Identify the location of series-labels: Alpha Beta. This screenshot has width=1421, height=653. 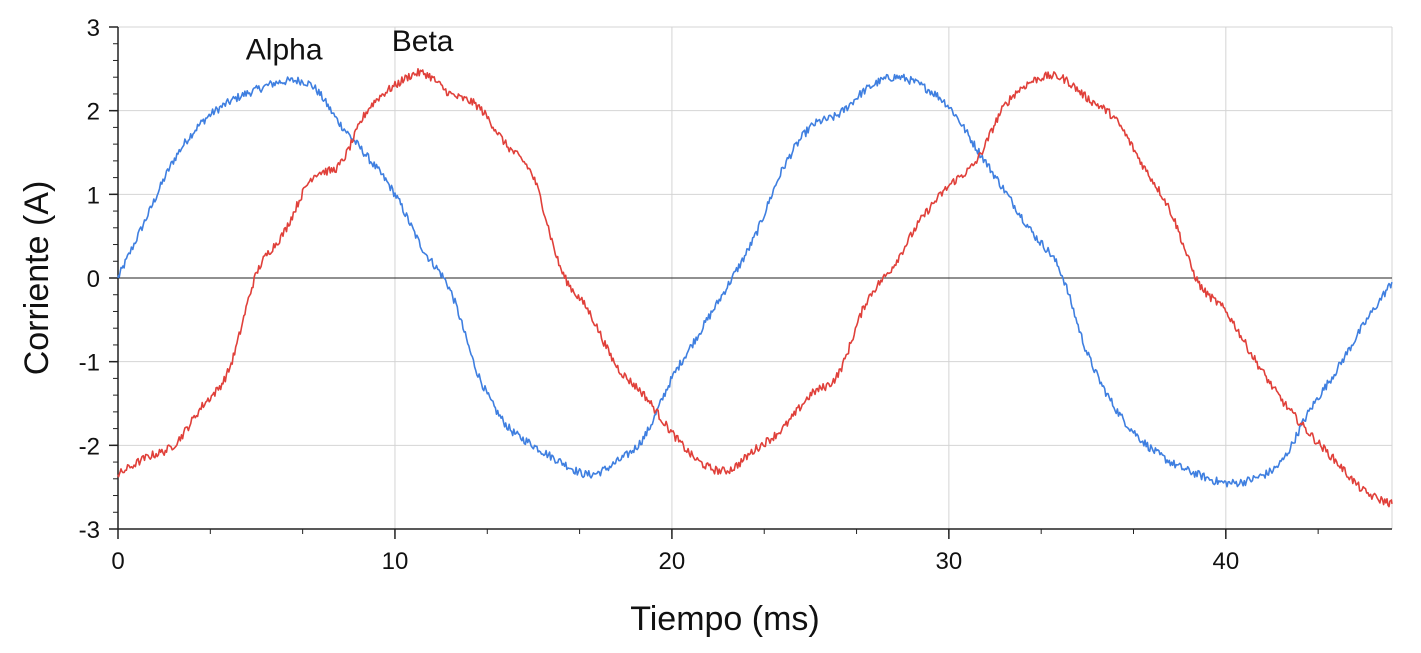
(350, 45).